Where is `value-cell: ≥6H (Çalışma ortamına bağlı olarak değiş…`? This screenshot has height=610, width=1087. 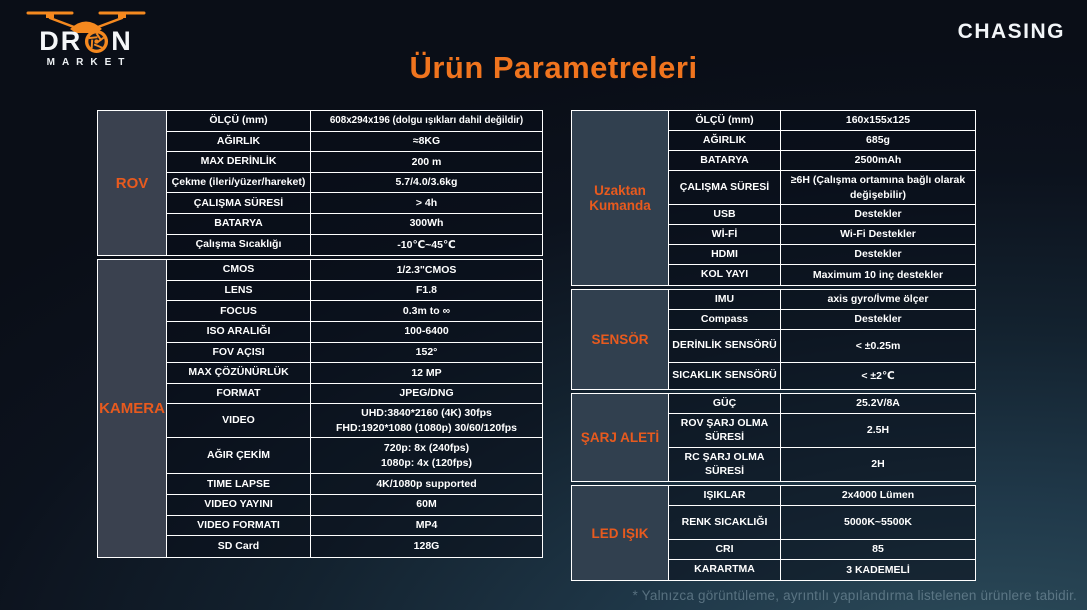 value-cell: ≥6H (Çalışma ortamına bağlı olarak değiş… is located at coordinates (878, 187).